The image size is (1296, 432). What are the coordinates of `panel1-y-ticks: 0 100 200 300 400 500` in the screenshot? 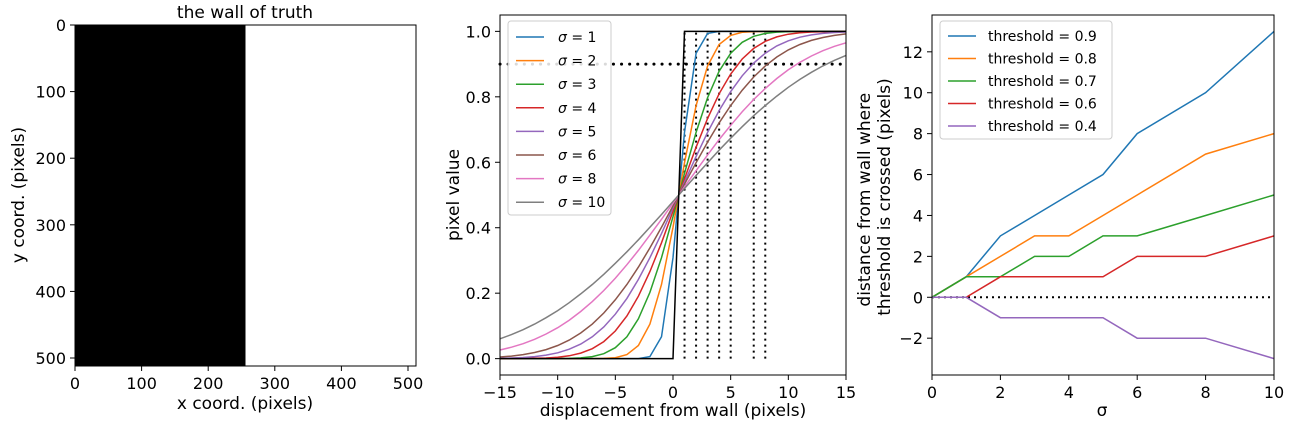 It's located at (55, 192).